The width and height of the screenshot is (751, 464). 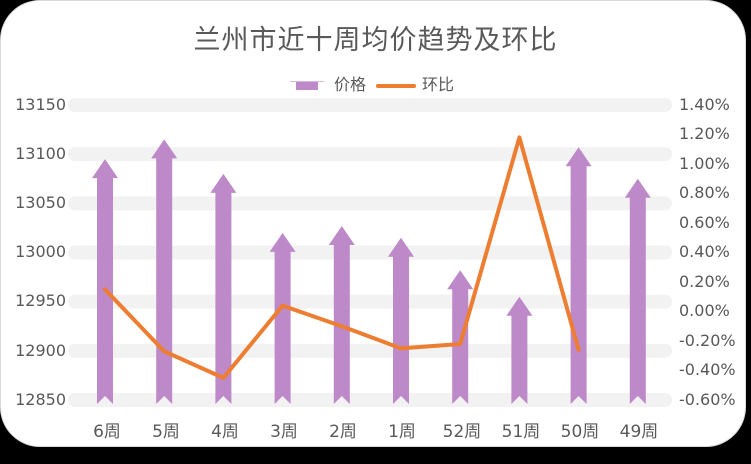 What do you see at coordinates (704, 222) in the screenshot?
I see `right-tick: 0.60%` at bounding box center [704, 222].